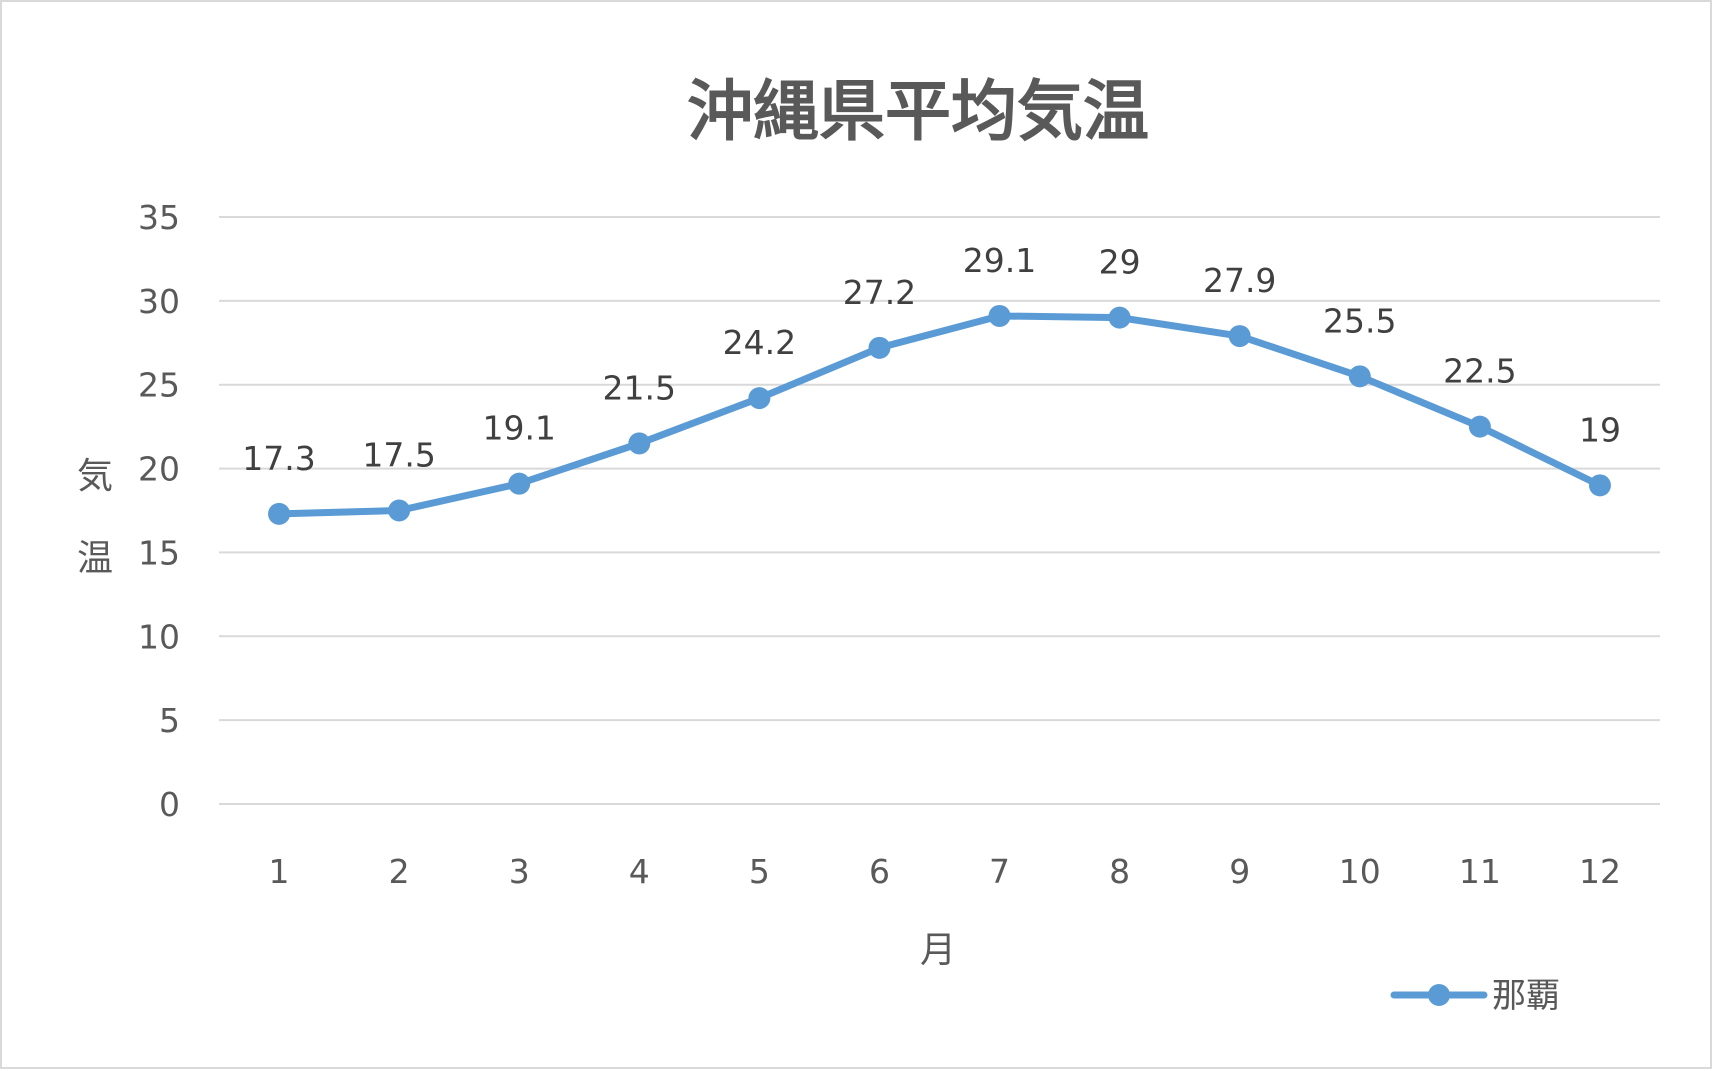  I want to click on y-axis-title-char: 温, so click(95, 558).